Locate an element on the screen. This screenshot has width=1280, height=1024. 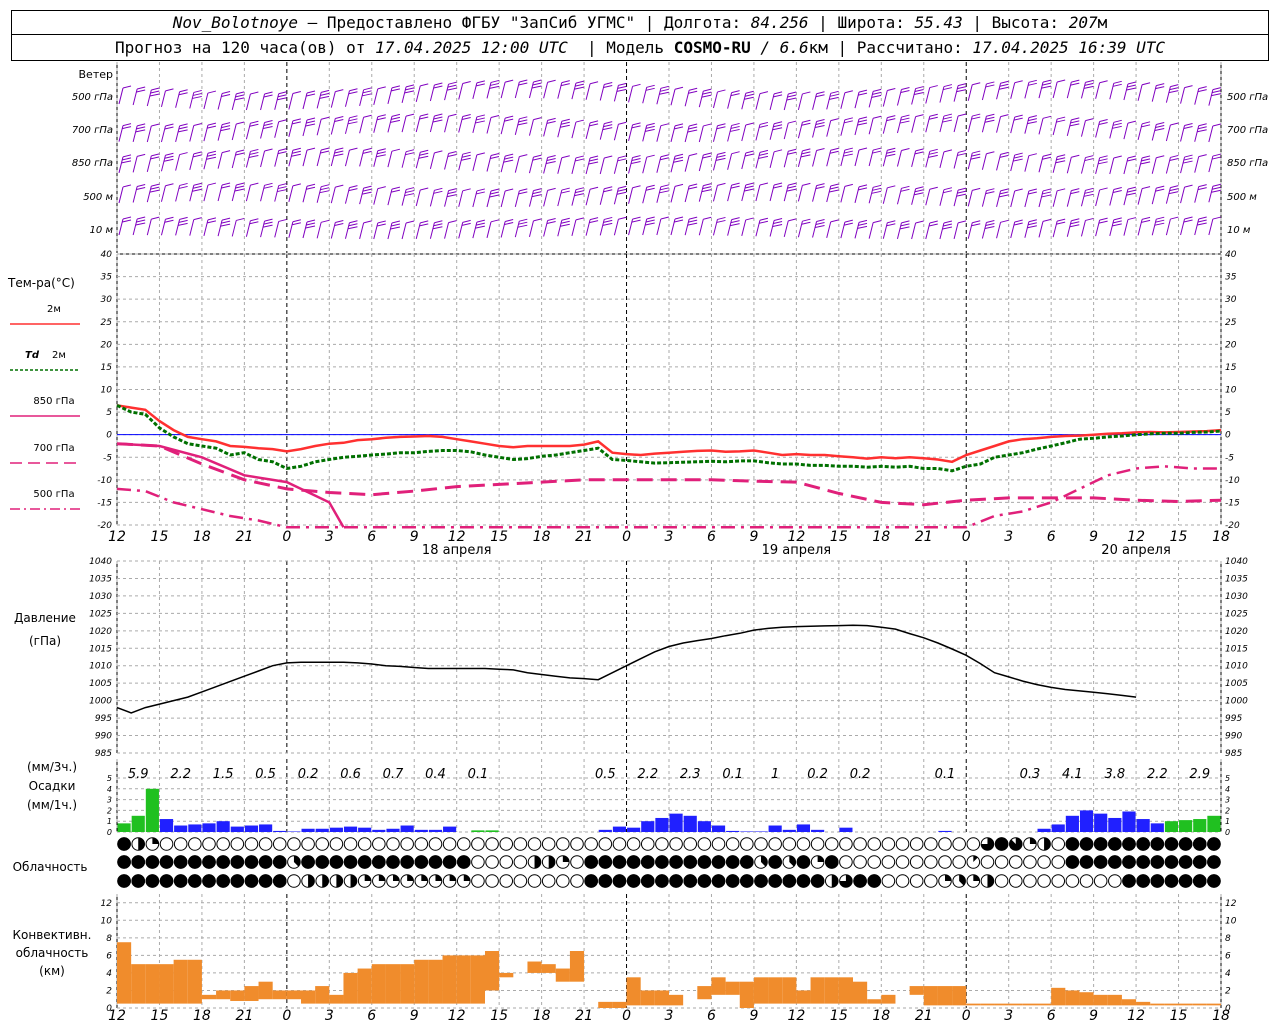
alt-value: 207 is located at coordinates (1083, 22).